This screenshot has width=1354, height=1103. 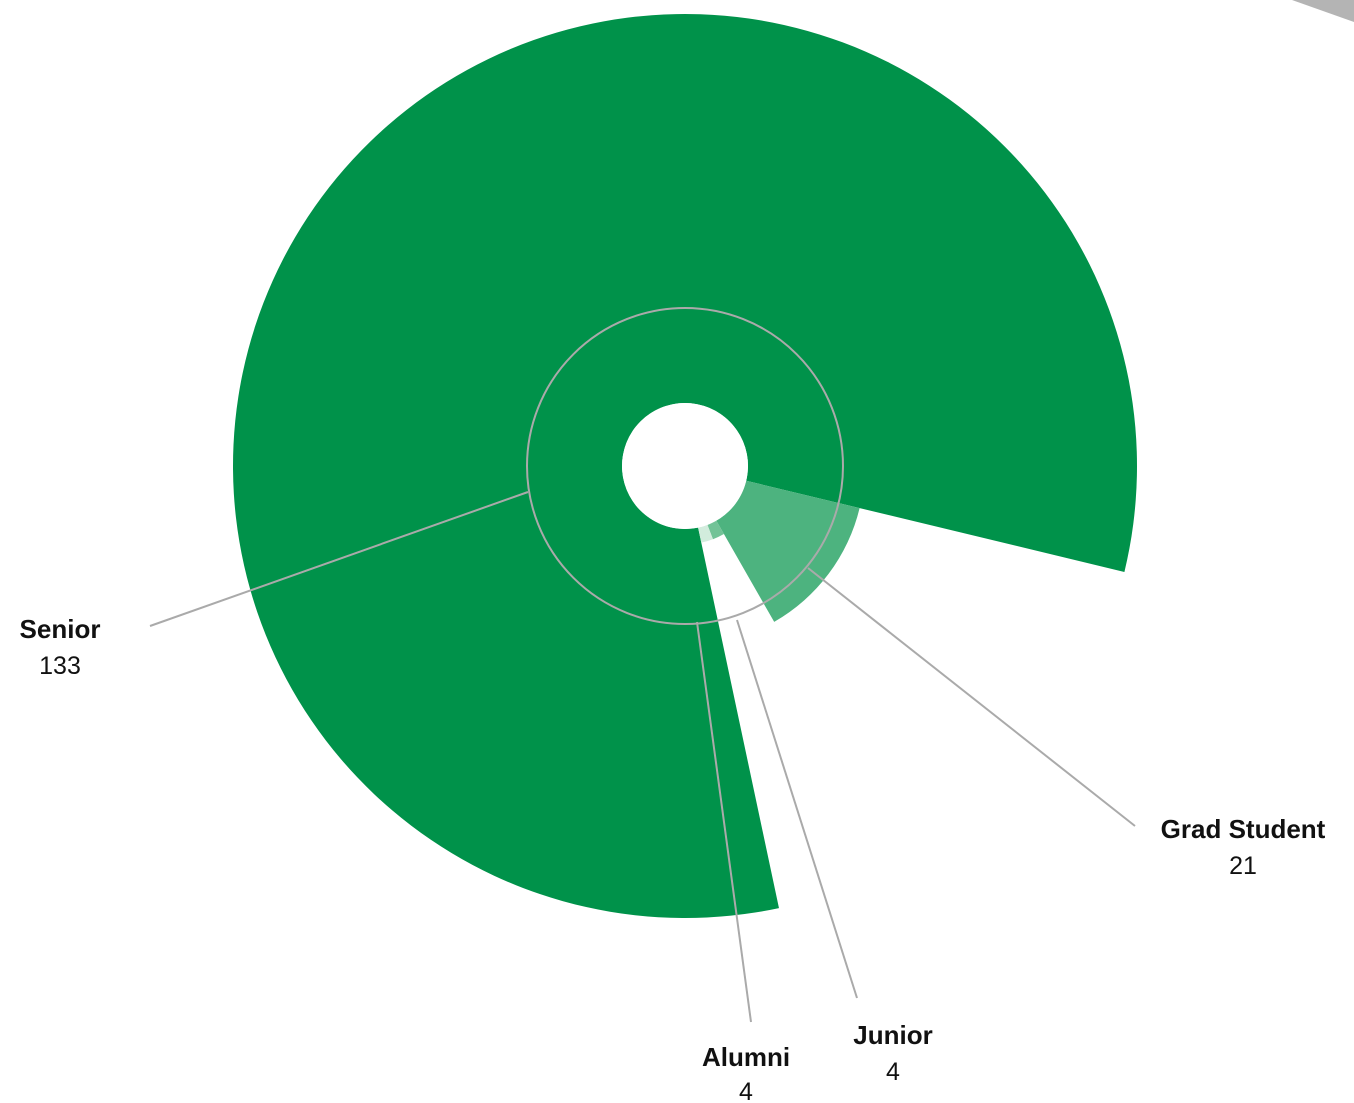 I want to click on label-grad-student: Grad Student 21, so click(x=1243, y=847).